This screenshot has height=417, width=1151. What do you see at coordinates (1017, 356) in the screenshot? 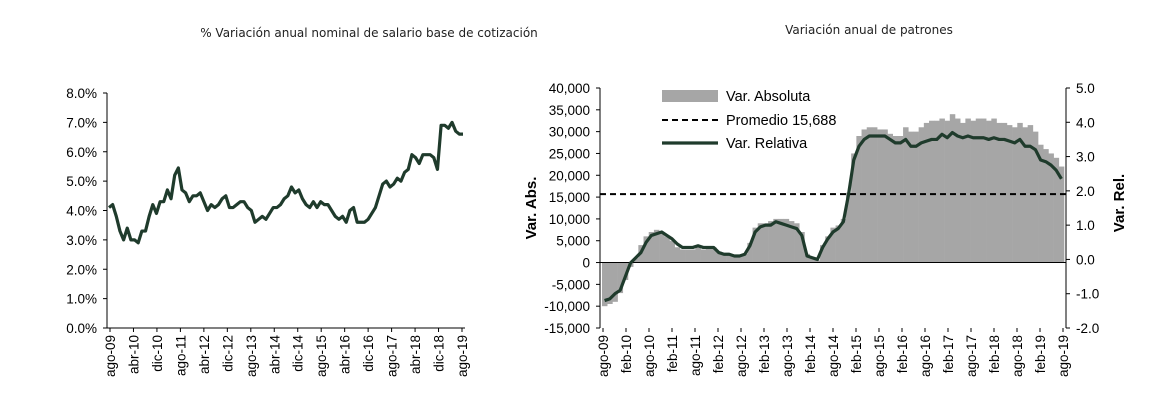
I see `right-chart-x-tick-label: ago-18` at bounding box center [1017, 356].